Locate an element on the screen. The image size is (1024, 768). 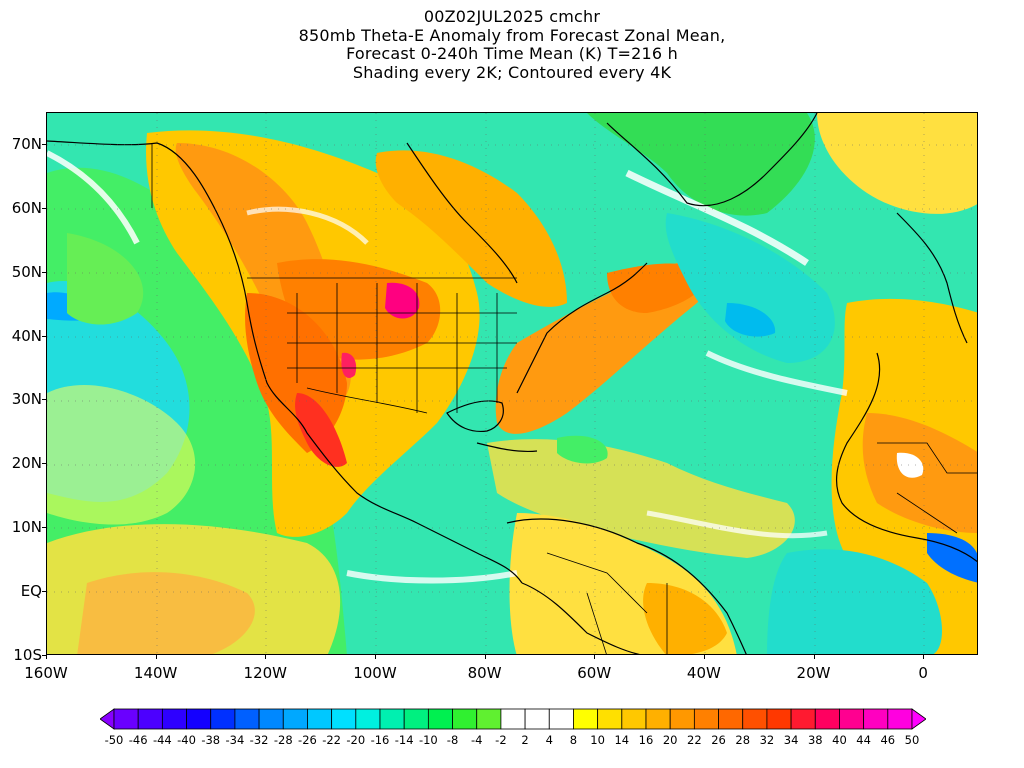
south-america-borders is located at coordinates (607, 603).